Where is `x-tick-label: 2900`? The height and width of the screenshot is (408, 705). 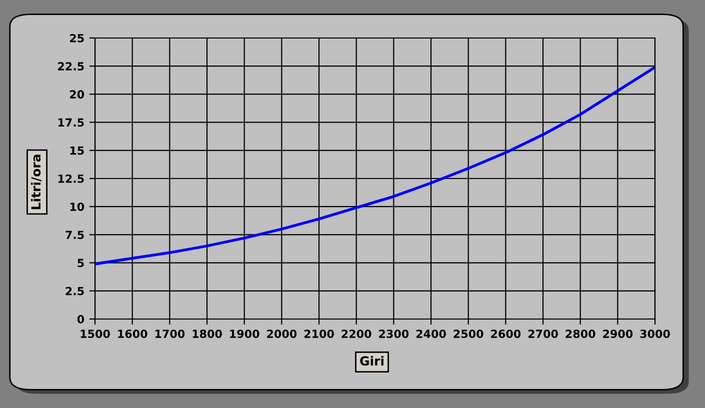 x-tick-label: 2900 is located at coordinates (618, 334).